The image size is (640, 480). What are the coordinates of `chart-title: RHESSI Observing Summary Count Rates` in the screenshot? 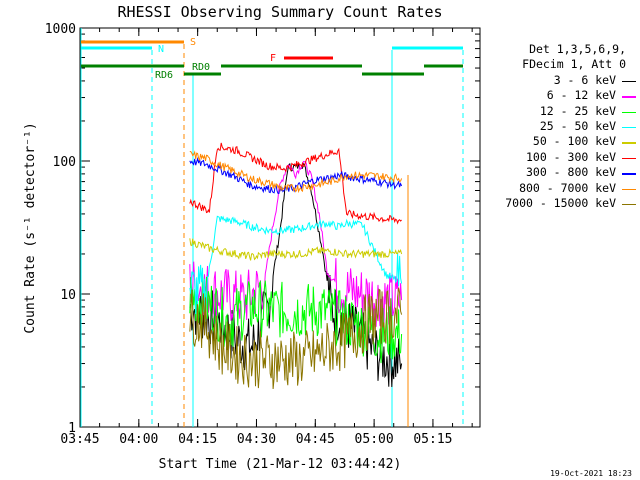 It's located at (279, 12).